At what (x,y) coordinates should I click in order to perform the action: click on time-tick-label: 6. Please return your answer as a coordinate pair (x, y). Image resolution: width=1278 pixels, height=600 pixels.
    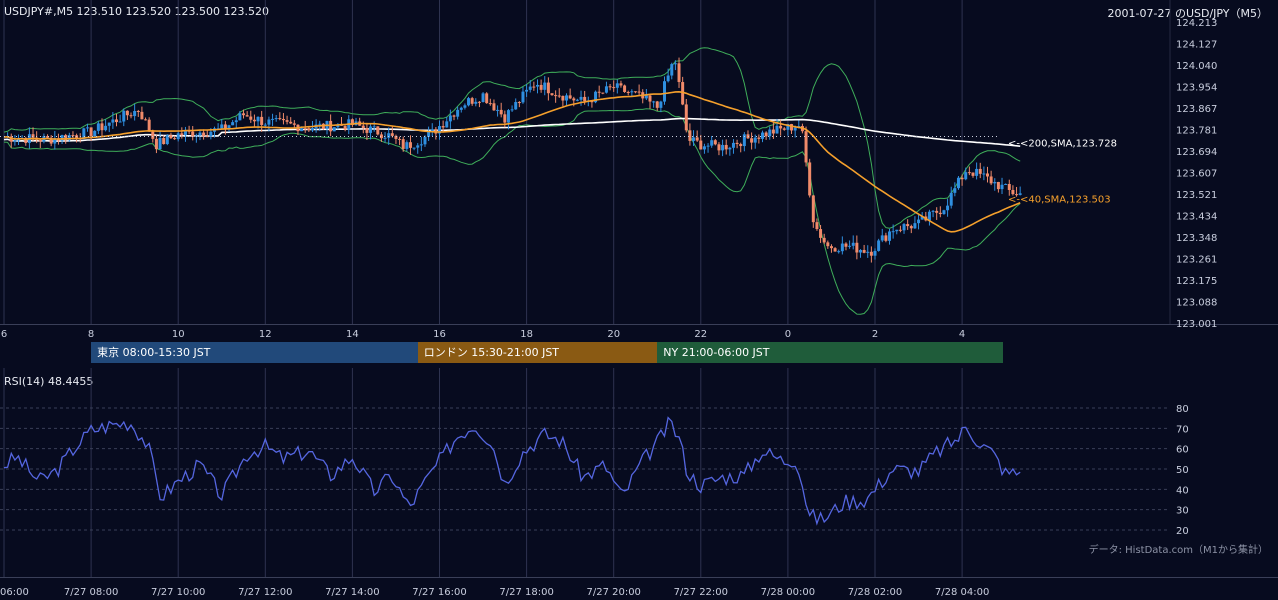
    Looking at the image, I should click on (4, 334).